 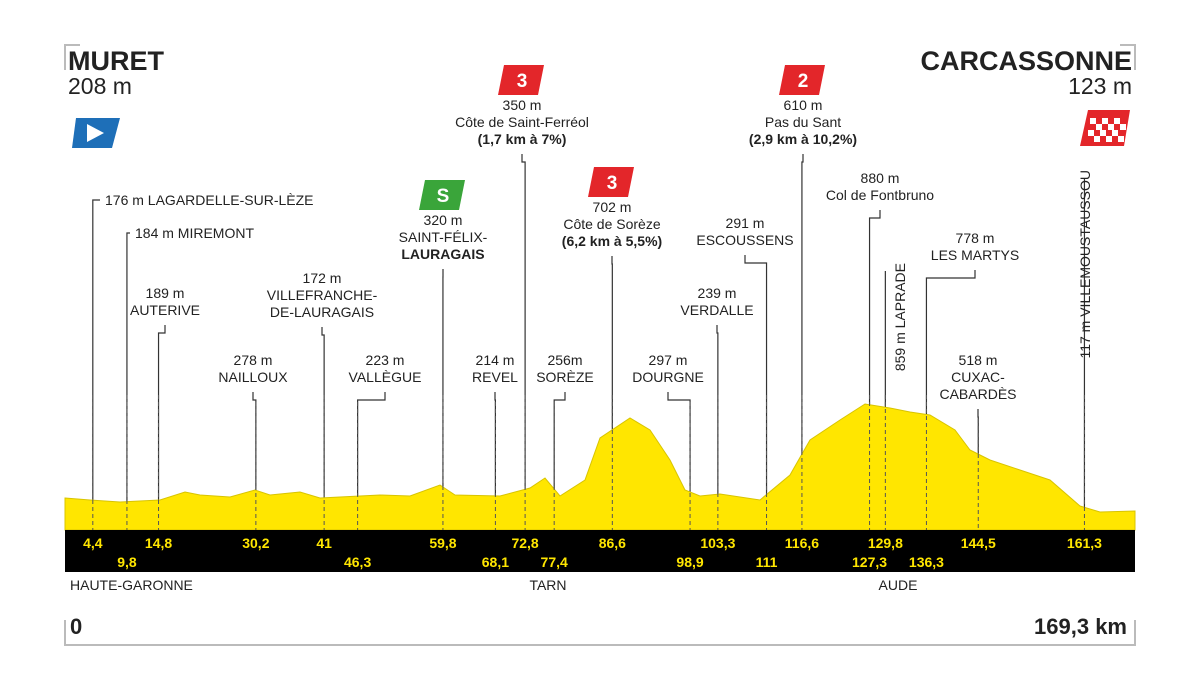 I want to click on waypoint-label: 859 m LAPRADE, so click(x=900, y=317).